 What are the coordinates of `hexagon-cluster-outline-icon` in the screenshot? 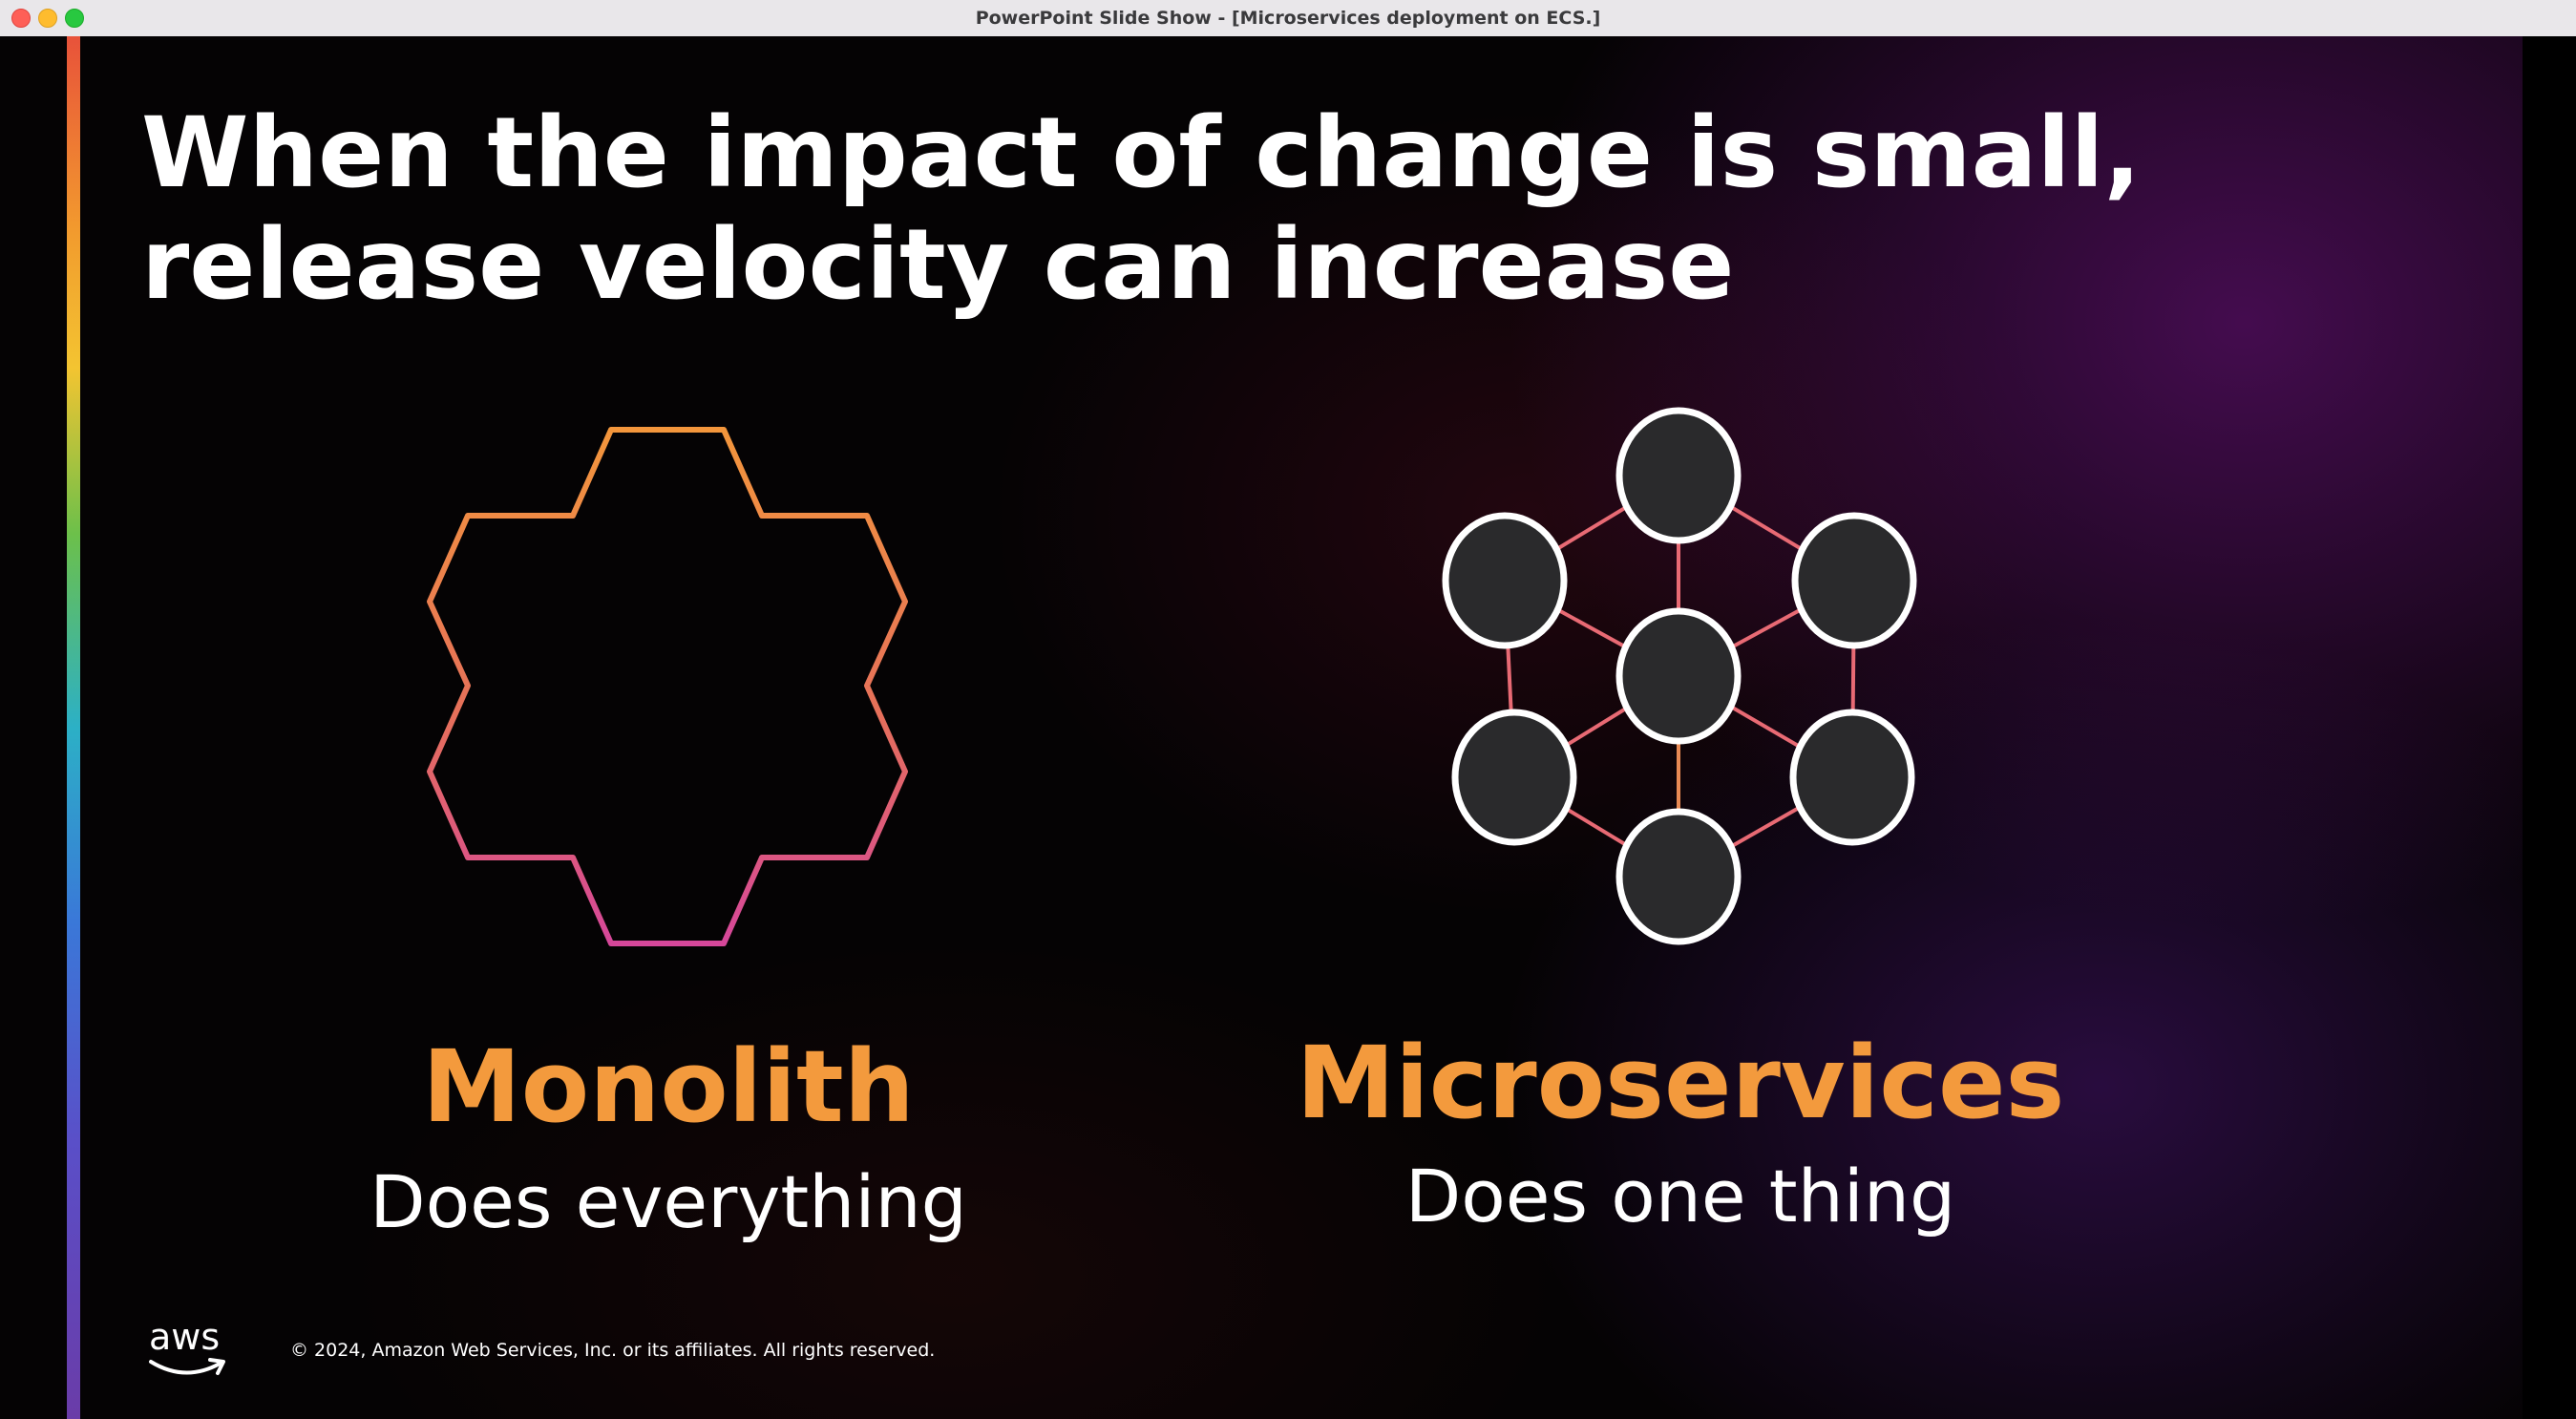 It's located at (667, 686).